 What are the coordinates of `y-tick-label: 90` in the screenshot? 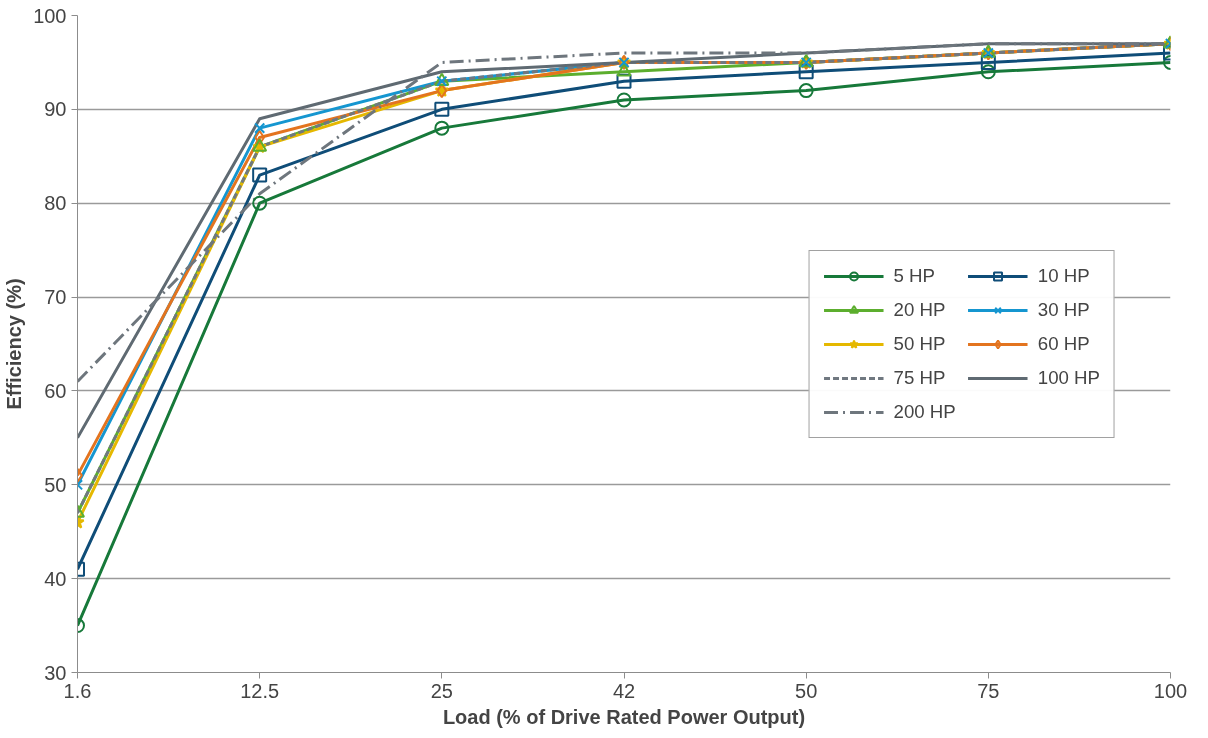 It's located at (55, 109).